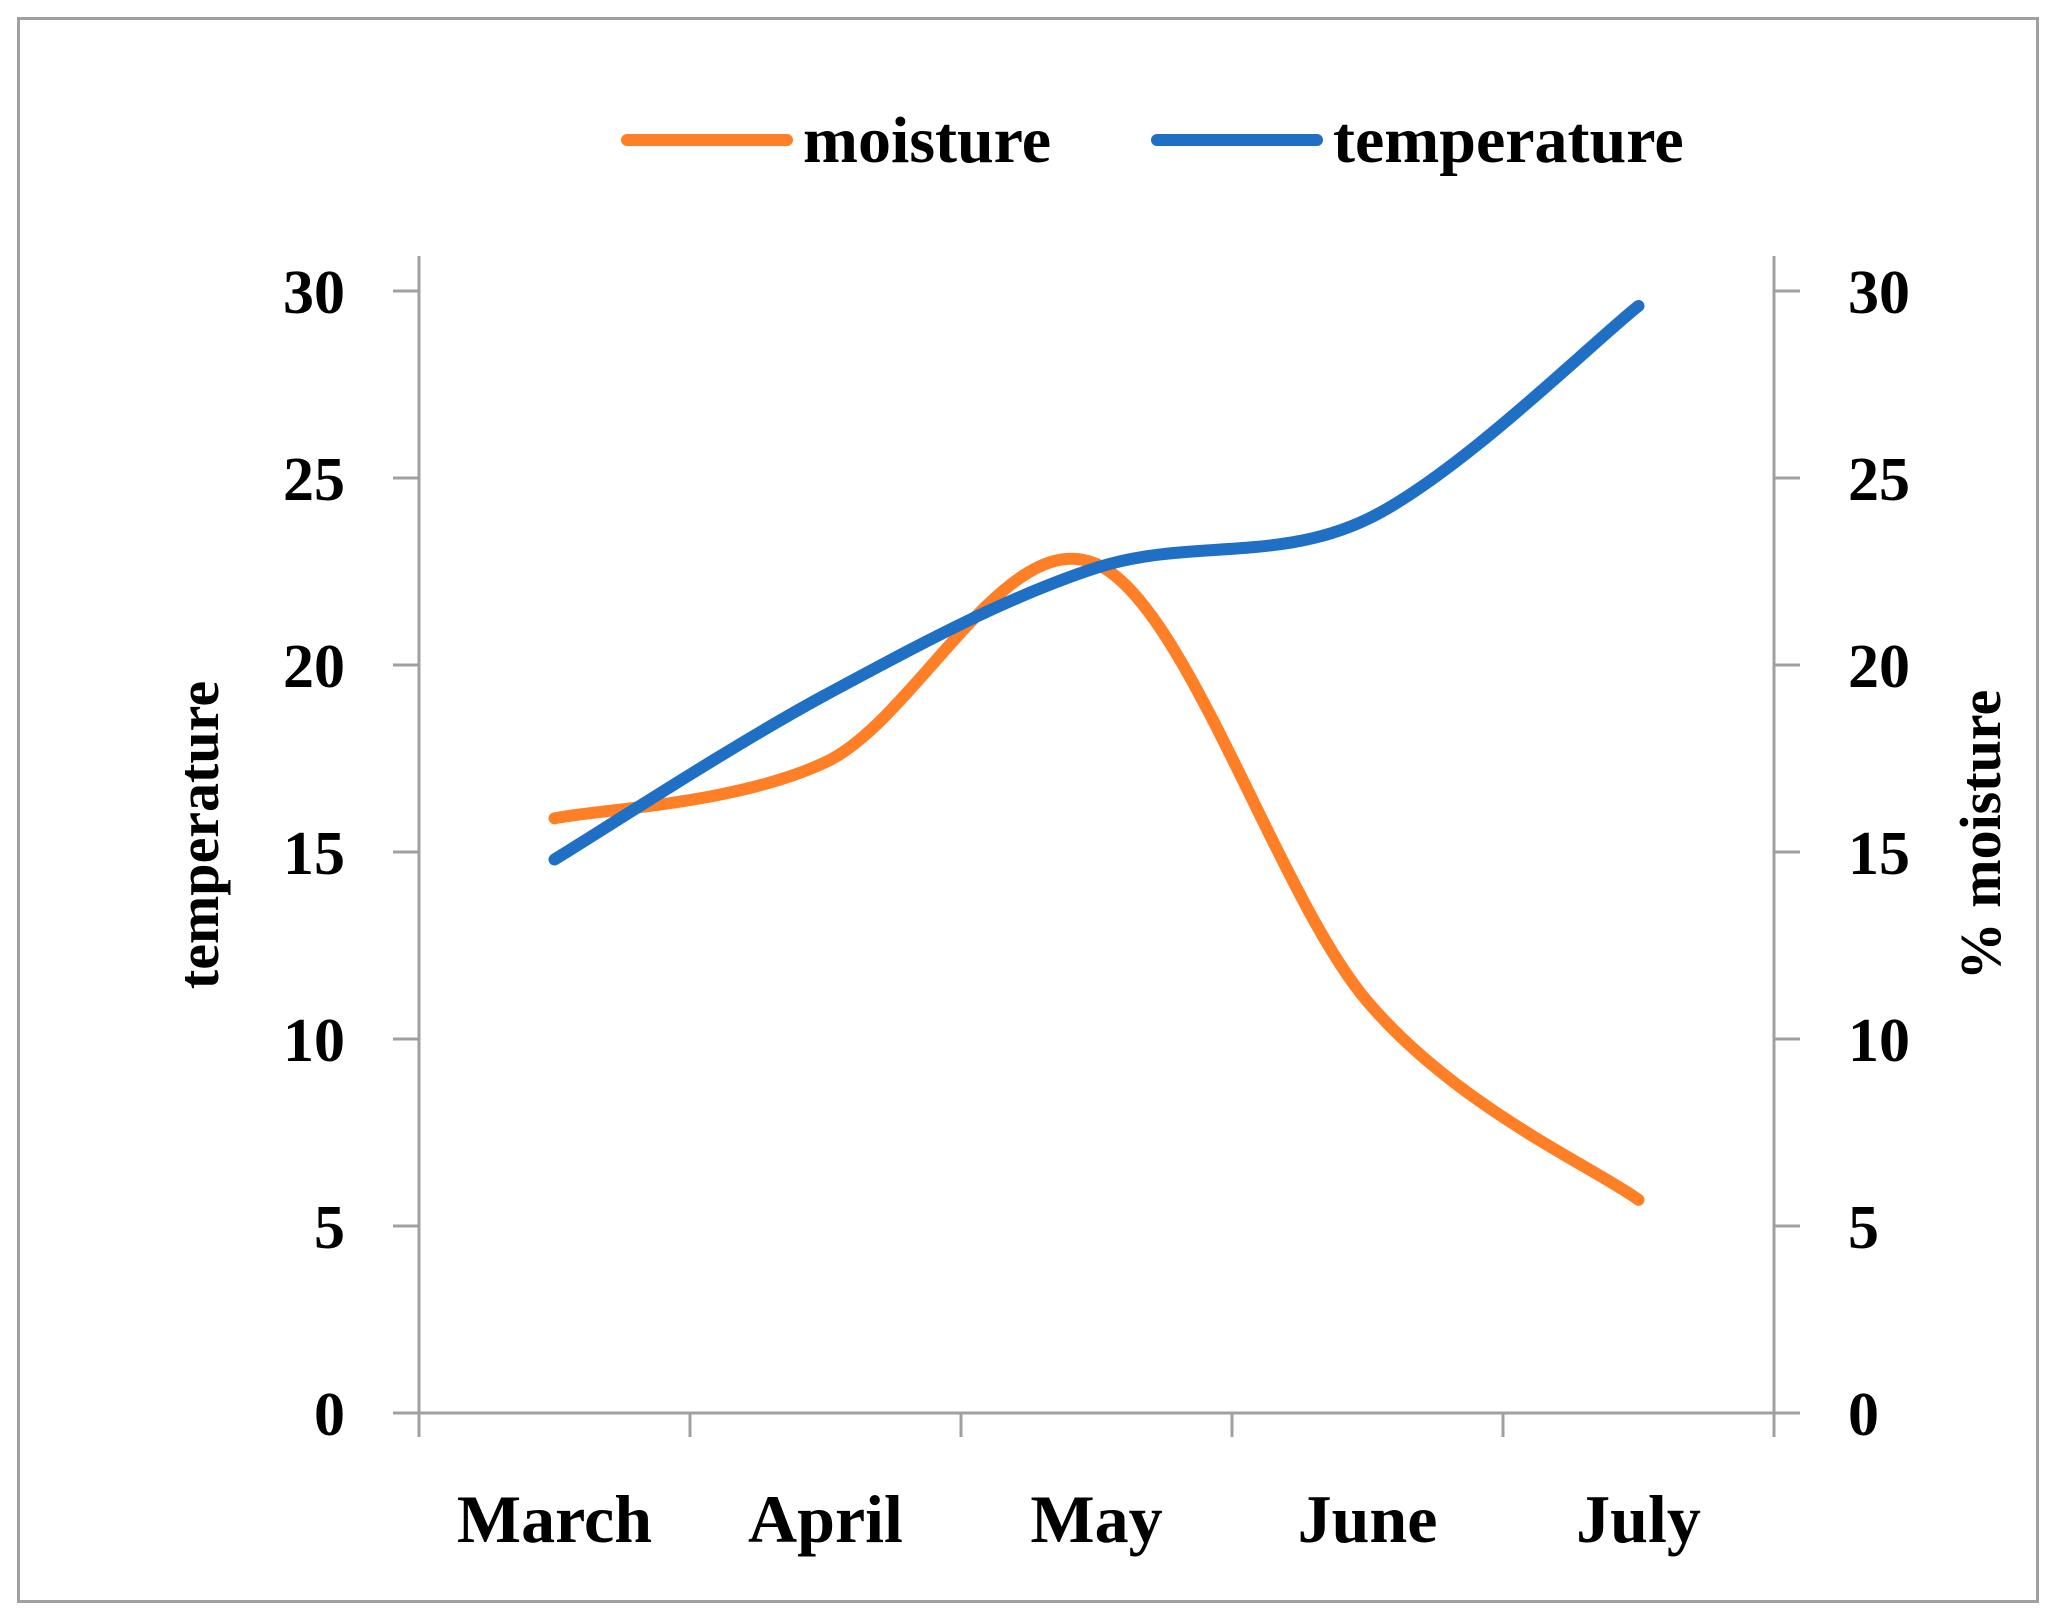  I want to click on legend-label-moisture: moisture, so click(927, 140).